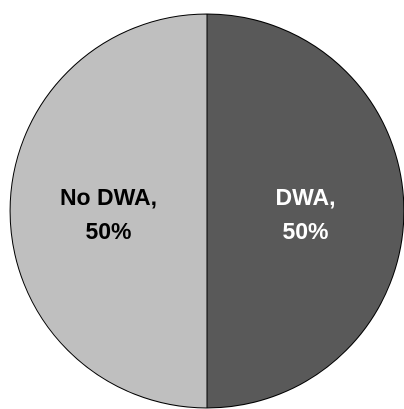 This screenshot has width=404, height=409. I want to click on slice-label-no-dwa: No DWA, 50%, so click(108, 214).